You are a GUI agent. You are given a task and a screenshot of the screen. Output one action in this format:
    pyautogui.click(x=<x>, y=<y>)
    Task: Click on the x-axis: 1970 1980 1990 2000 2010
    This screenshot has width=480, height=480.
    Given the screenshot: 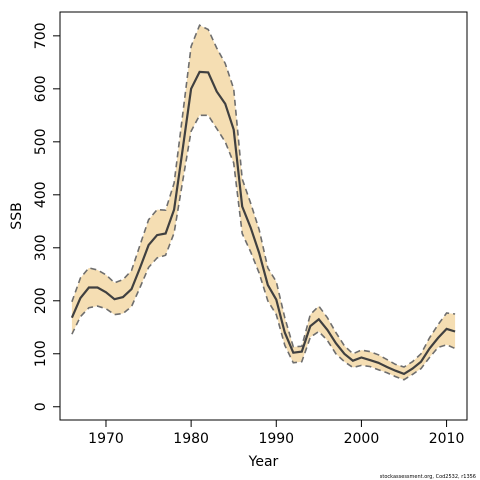 What is the action you would take?
    pyautogui.click(x=276, y=433)
    